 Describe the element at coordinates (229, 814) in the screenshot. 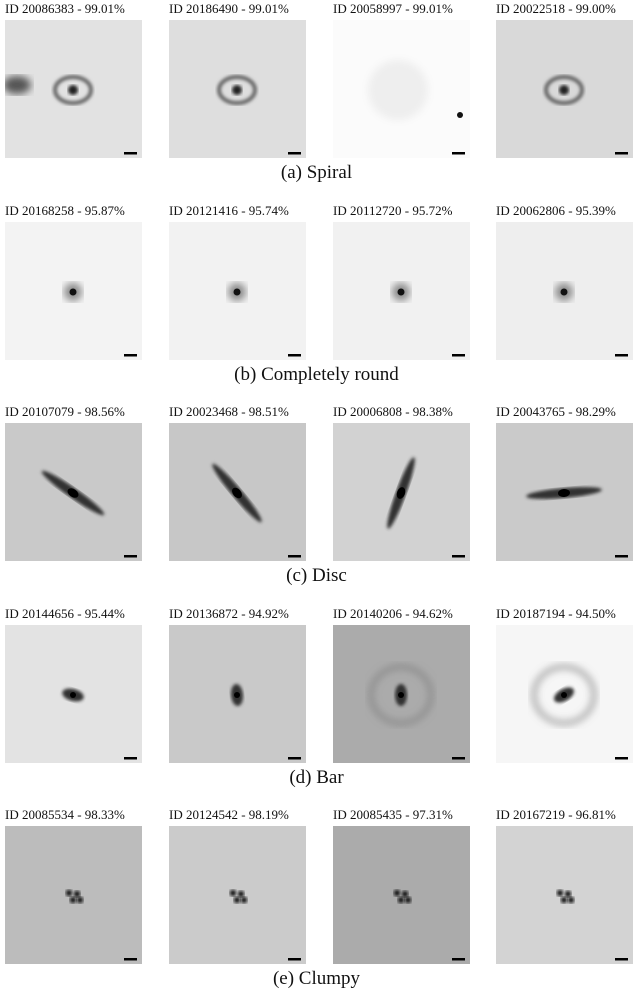

I see `image-label: ID 20124542 - 98.19%` at that location.